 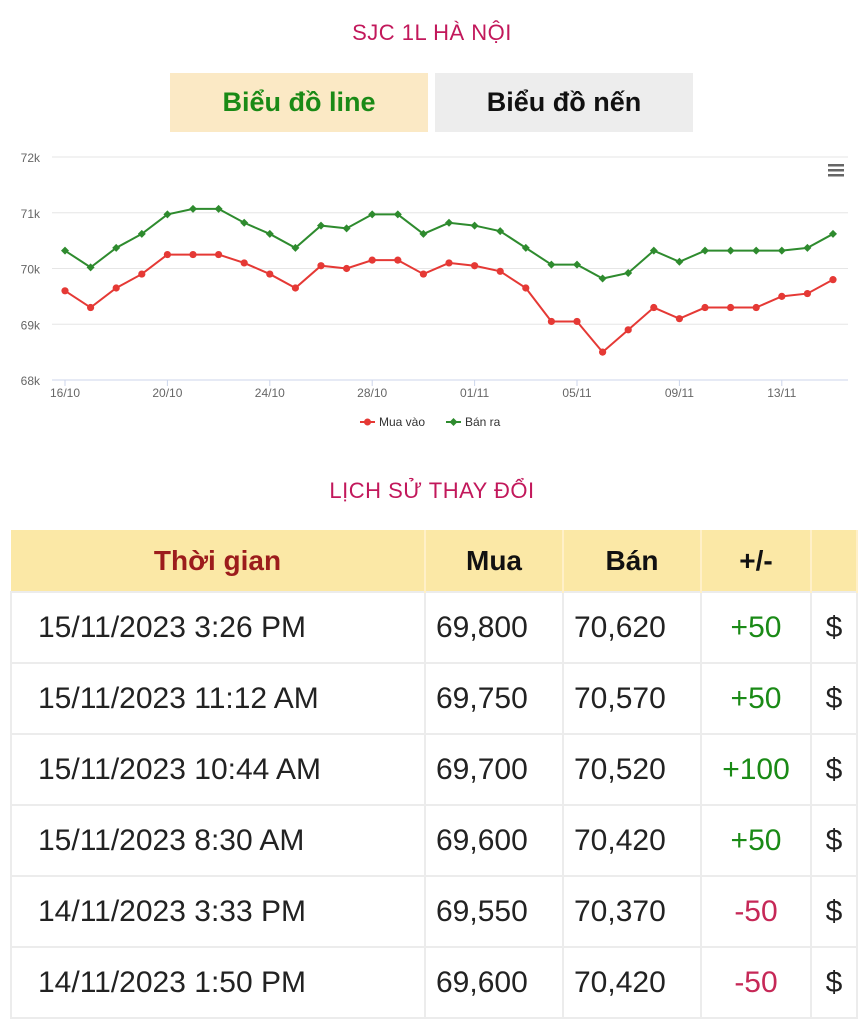 What do you see at coordinates (65, 393) in the screenshot?
I see `x-tick-label: 16/10` at bounding box center [65, 393].